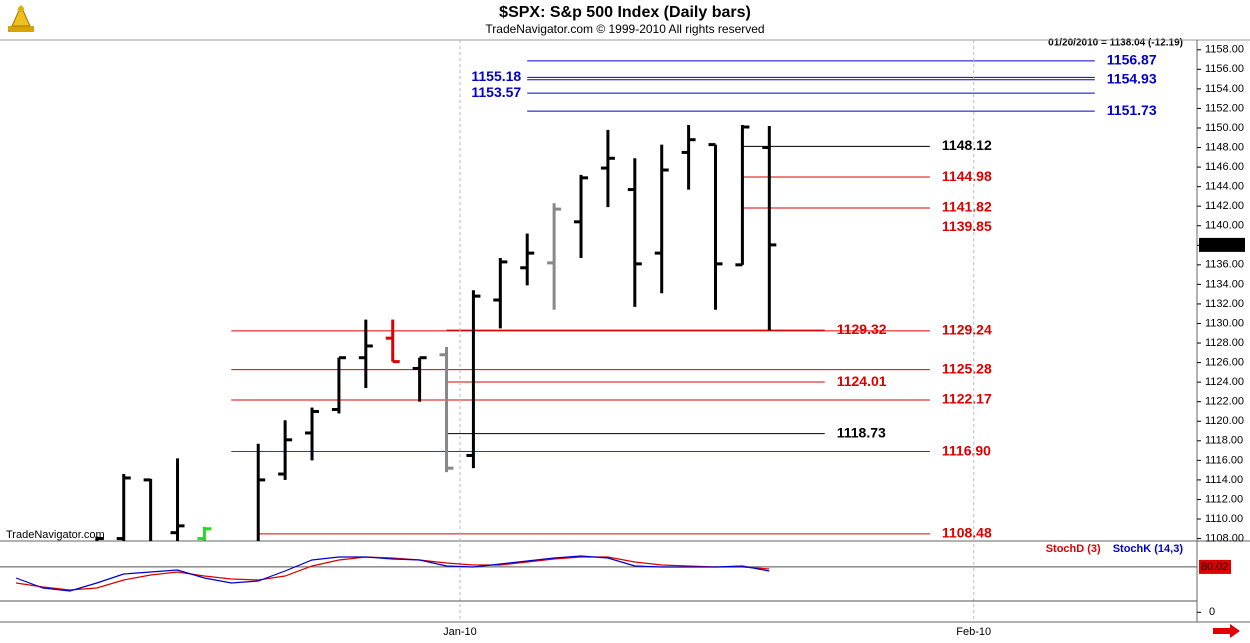  Describe the element at coordinates (1224, 421) in the screenshot. I see `y-tick-label: 1120.00` at that location.